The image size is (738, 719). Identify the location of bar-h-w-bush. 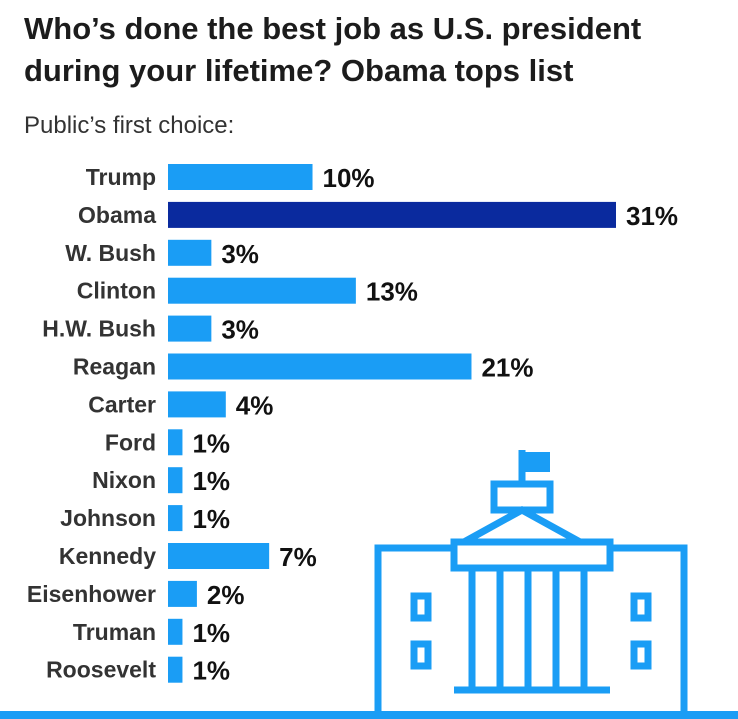
(190, 328).